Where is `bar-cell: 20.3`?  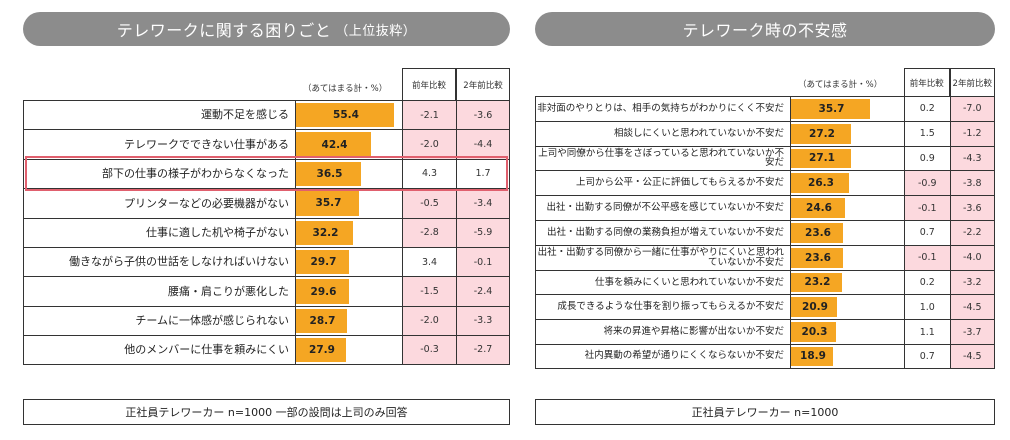 bar-cell: 20.3 is located at coordinates (847, 332).